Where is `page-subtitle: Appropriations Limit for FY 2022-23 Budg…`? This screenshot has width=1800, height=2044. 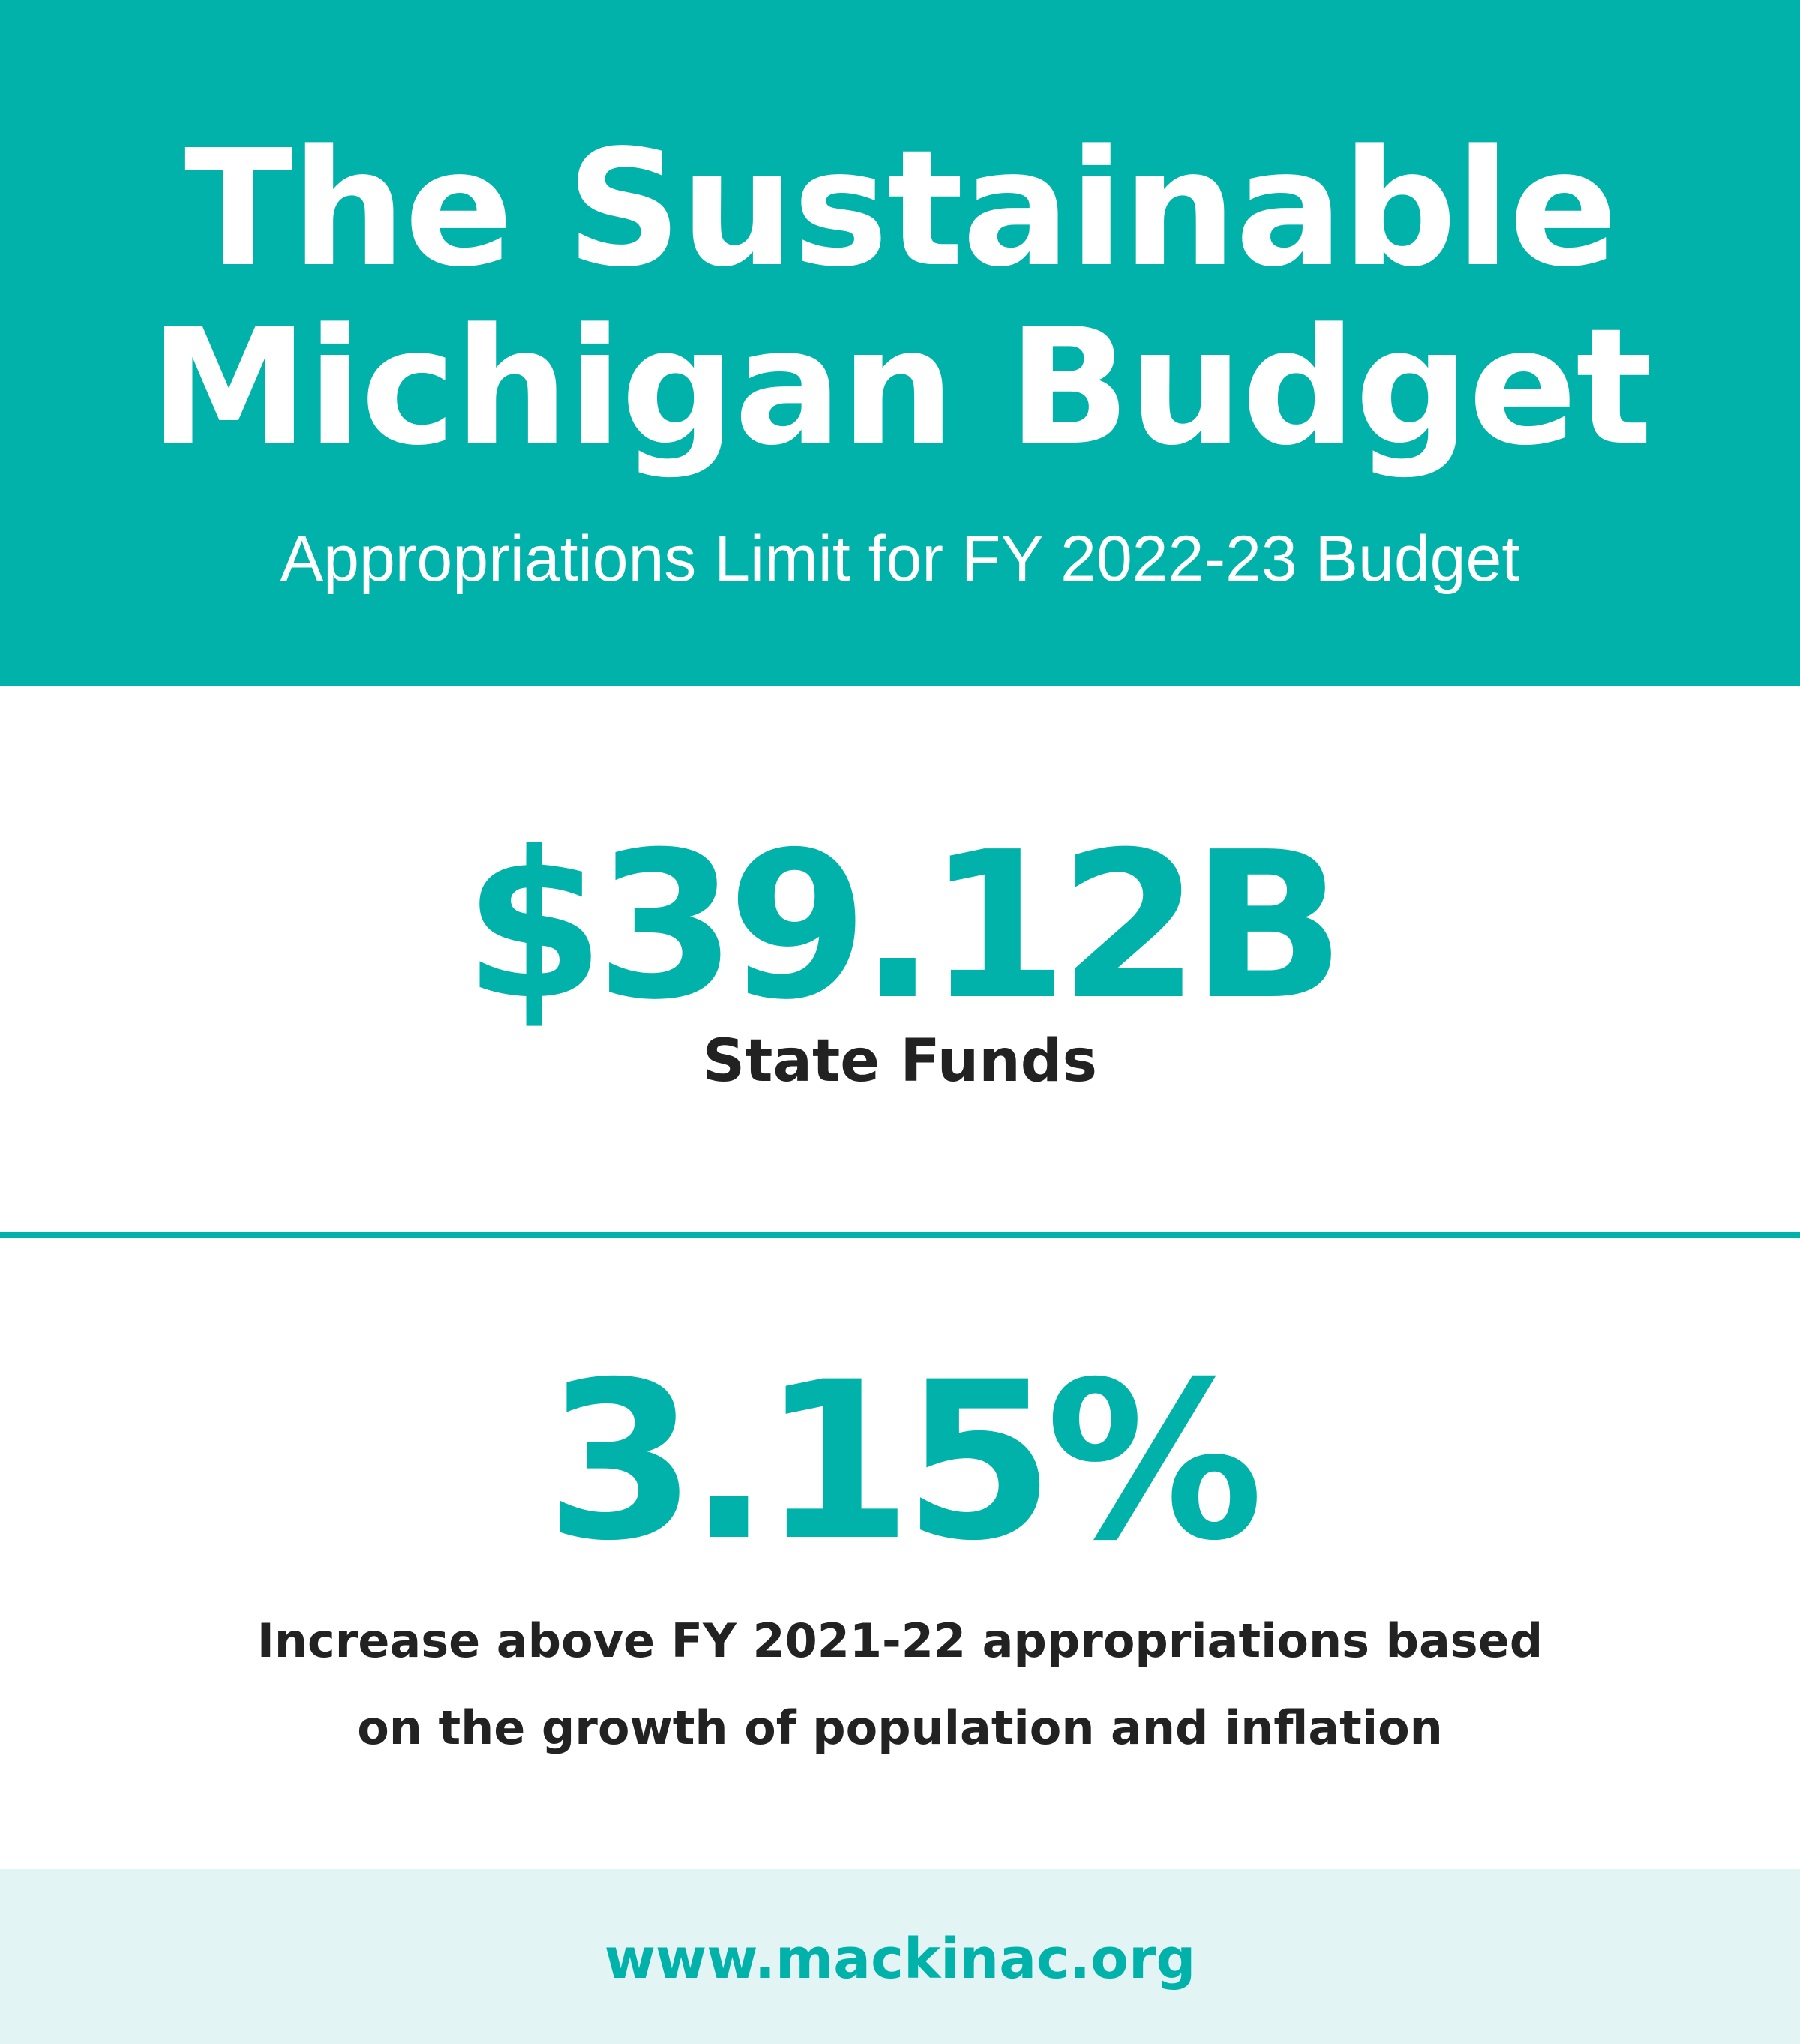
page-subtitle: Appropriations Limit for FY 2022-23 Budg… is located at coordinates (900, 559).